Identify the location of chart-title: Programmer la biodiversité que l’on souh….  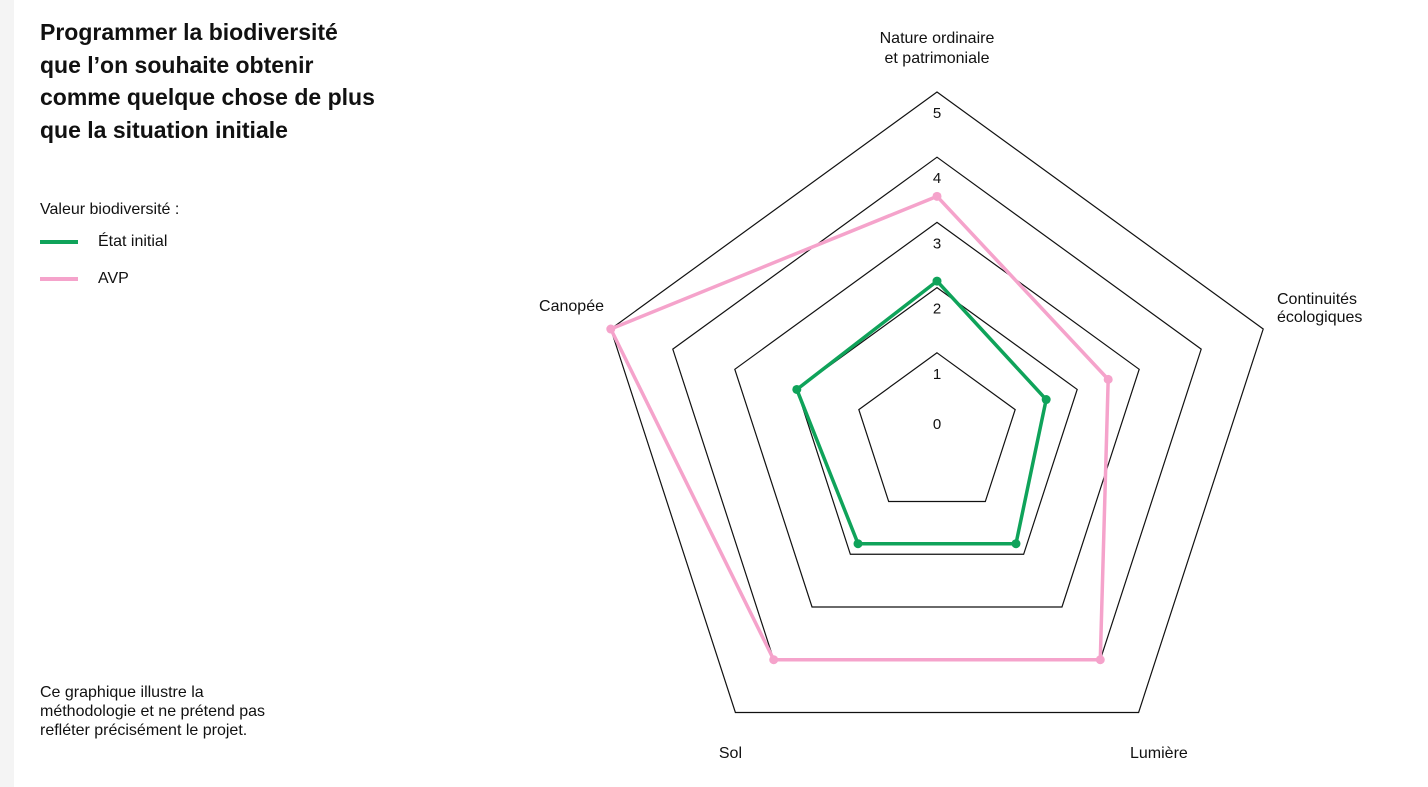
(250, 81).